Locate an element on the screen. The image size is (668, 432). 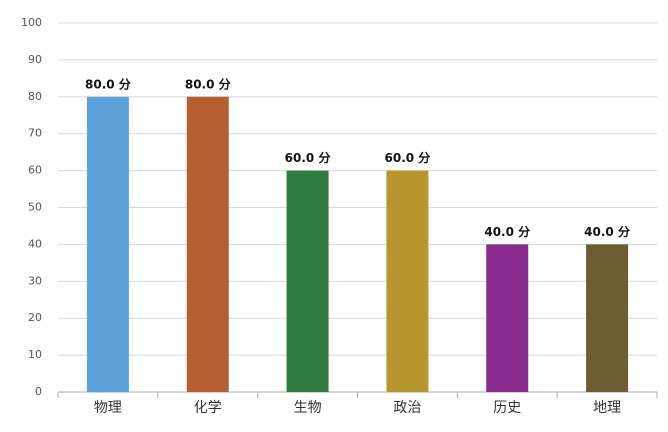
x-tick-label: 物理 is located at coordinates (108, 408).